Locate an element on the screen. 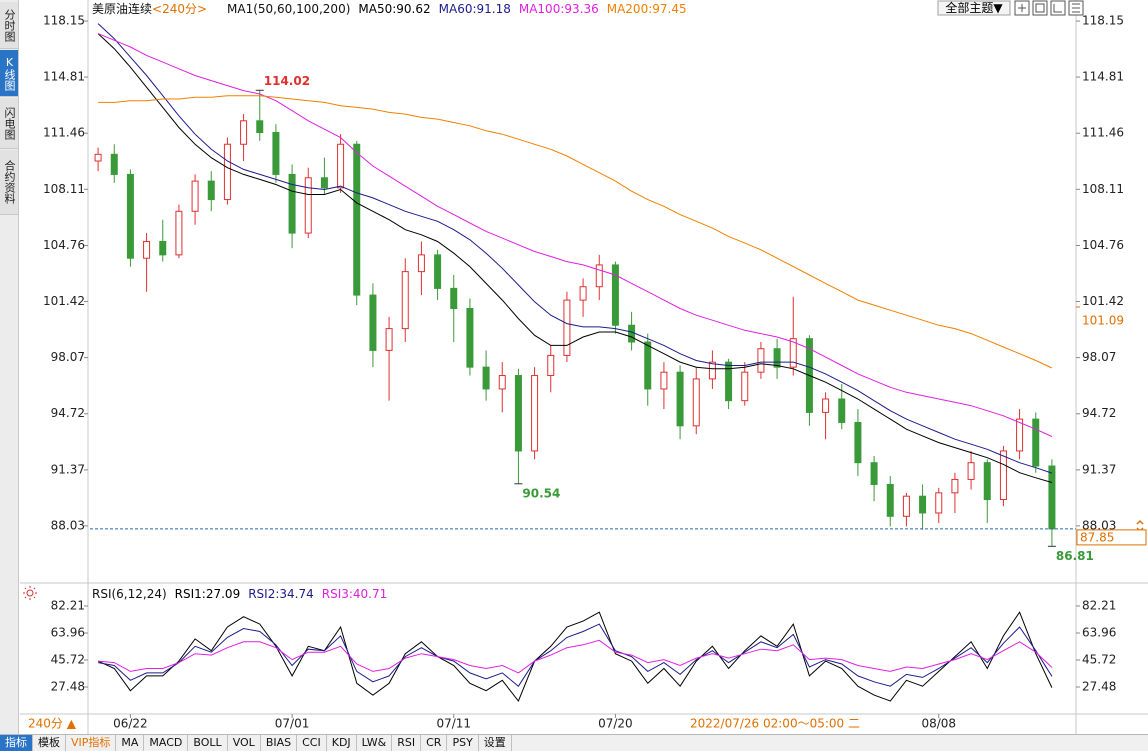 Image resolution: width=1148 pixels, height=751 pixels. bottom-tab: 模板 is located at coordinates (49, 743).